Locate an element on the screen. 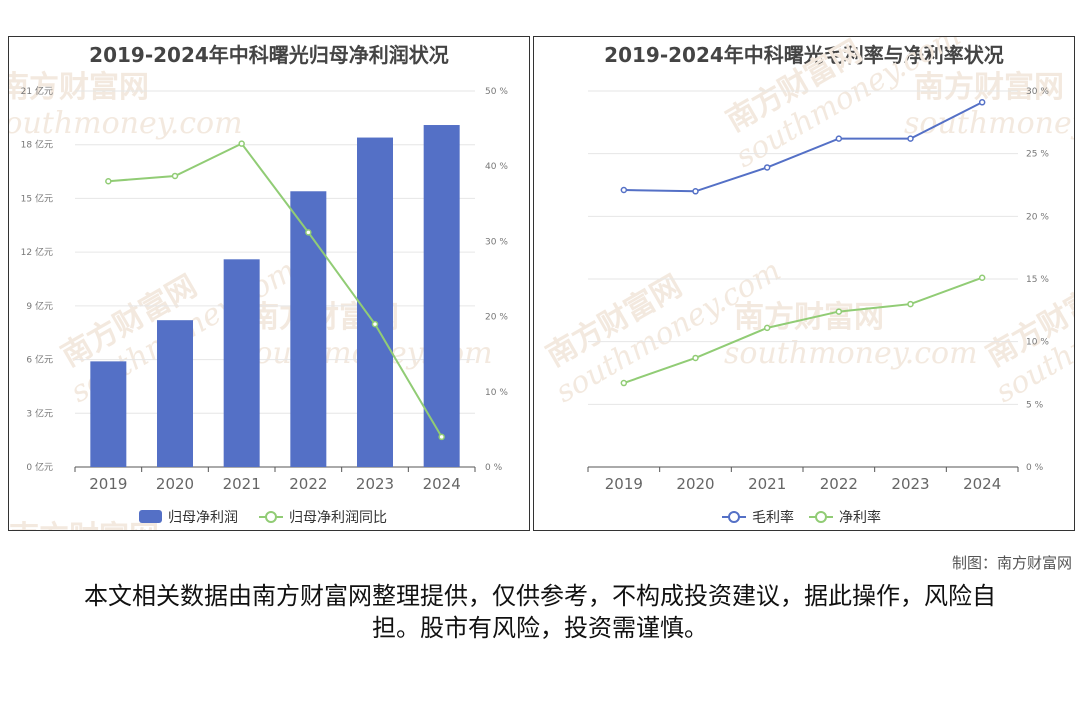 Image resolution: width=1080 pixels, height=720 pixels. legend-bar-label: 归母净利润 is located at coordinates (203, 517).